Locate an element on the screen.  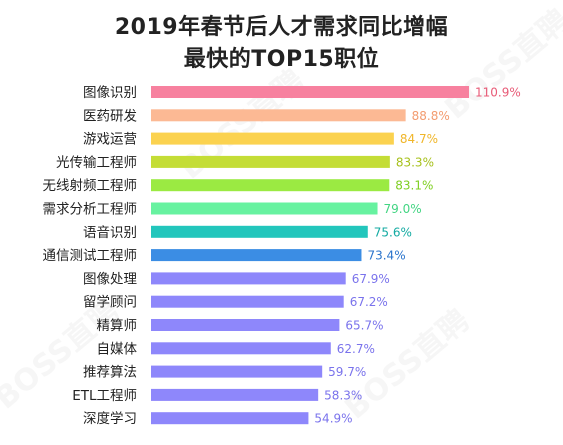
value-label: 62.7% is located at coordinates (356, 349).